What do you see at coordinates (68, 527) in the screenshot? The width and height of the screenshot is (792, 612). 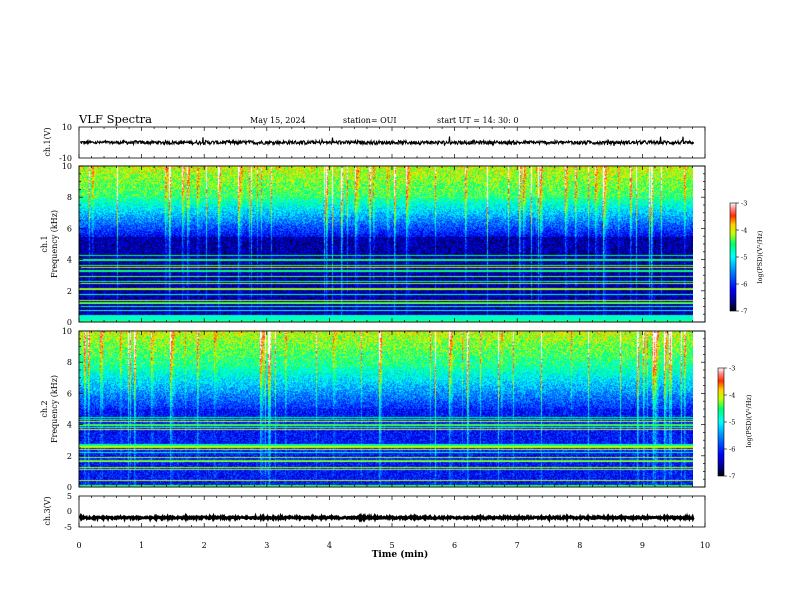 I see `ch3-y-tick-bottom: -5` at bounding box center [68, 527].